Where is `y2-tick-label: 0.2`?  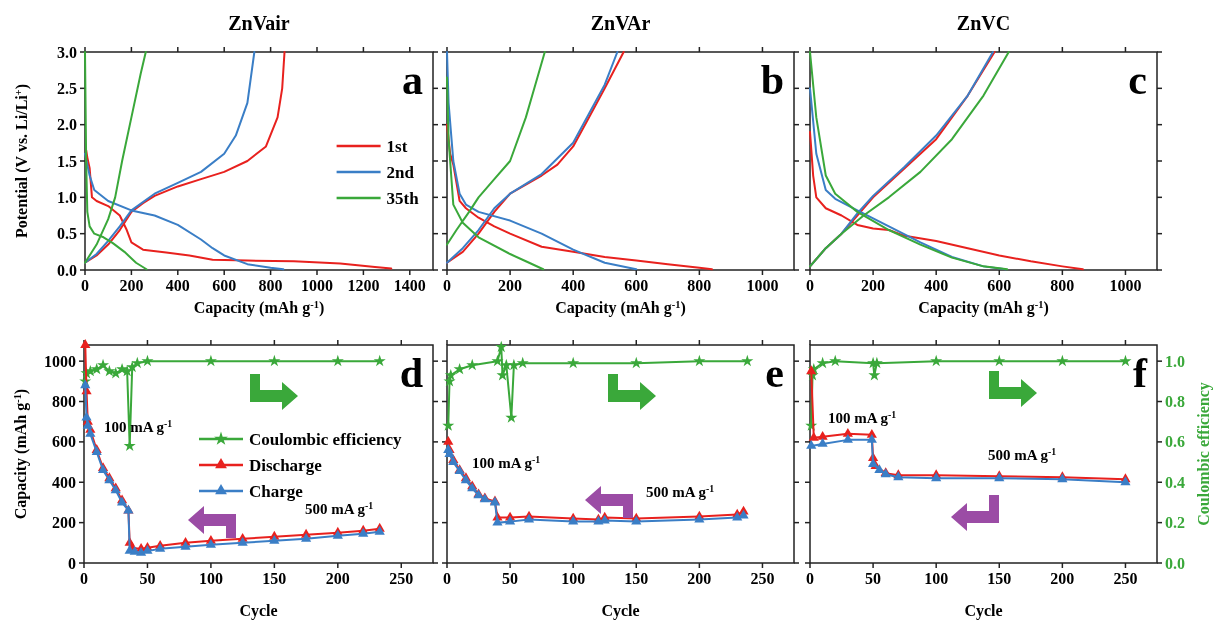 y2-tick-label: 0.2 is located at coordinates (1175, 523).